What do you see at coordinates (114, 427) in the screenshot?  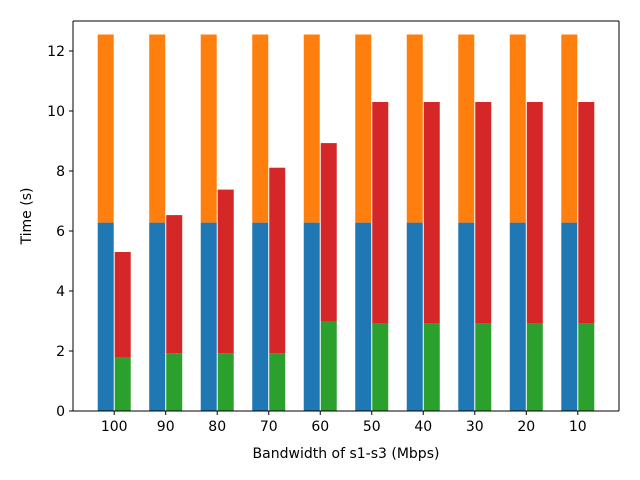 I see `x-tick-label-100: 100` at bounding box center [114, 427].